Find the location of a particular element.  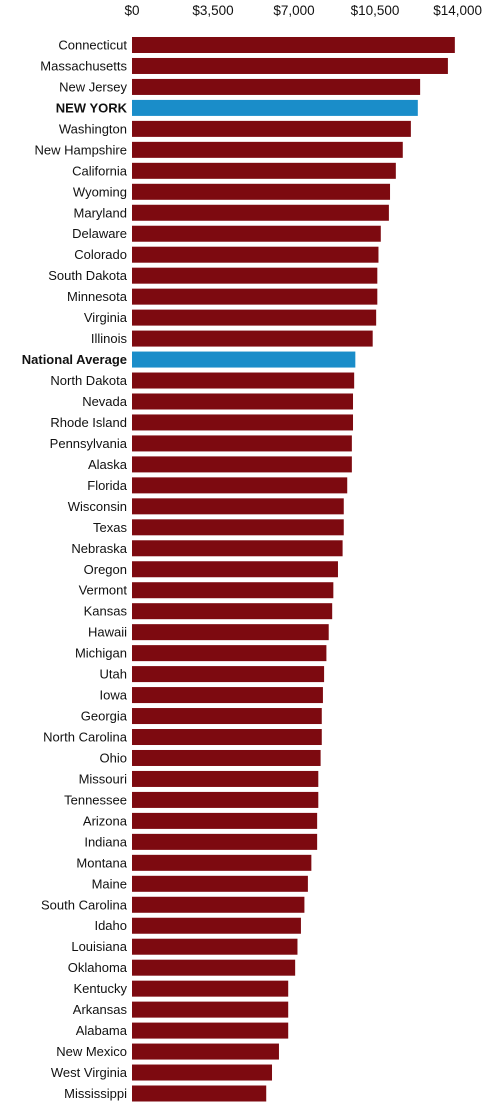

category-label-new-hampshire: New Hampshire is located at coordinates (81, 149).